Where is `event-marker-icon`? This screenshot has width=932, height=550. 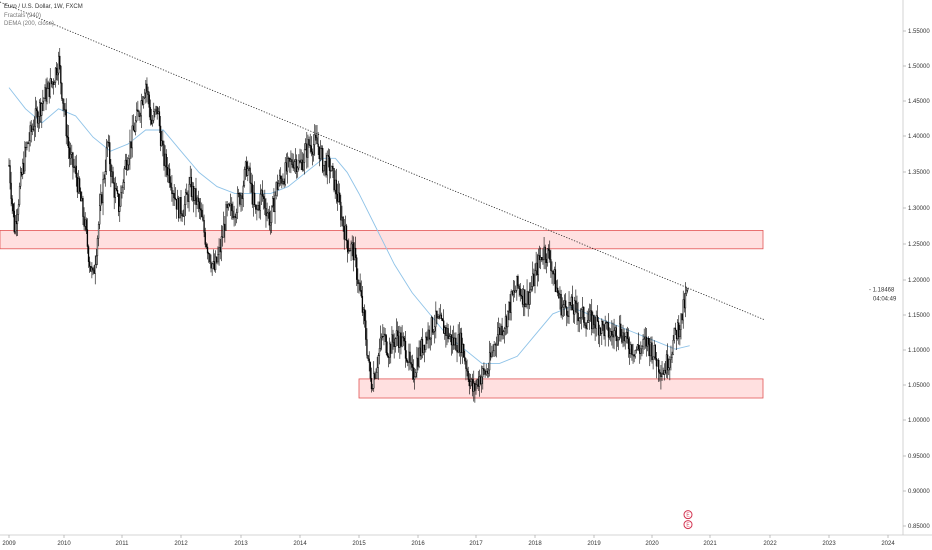 event-marker-icon is located at coordinates (688, 525).